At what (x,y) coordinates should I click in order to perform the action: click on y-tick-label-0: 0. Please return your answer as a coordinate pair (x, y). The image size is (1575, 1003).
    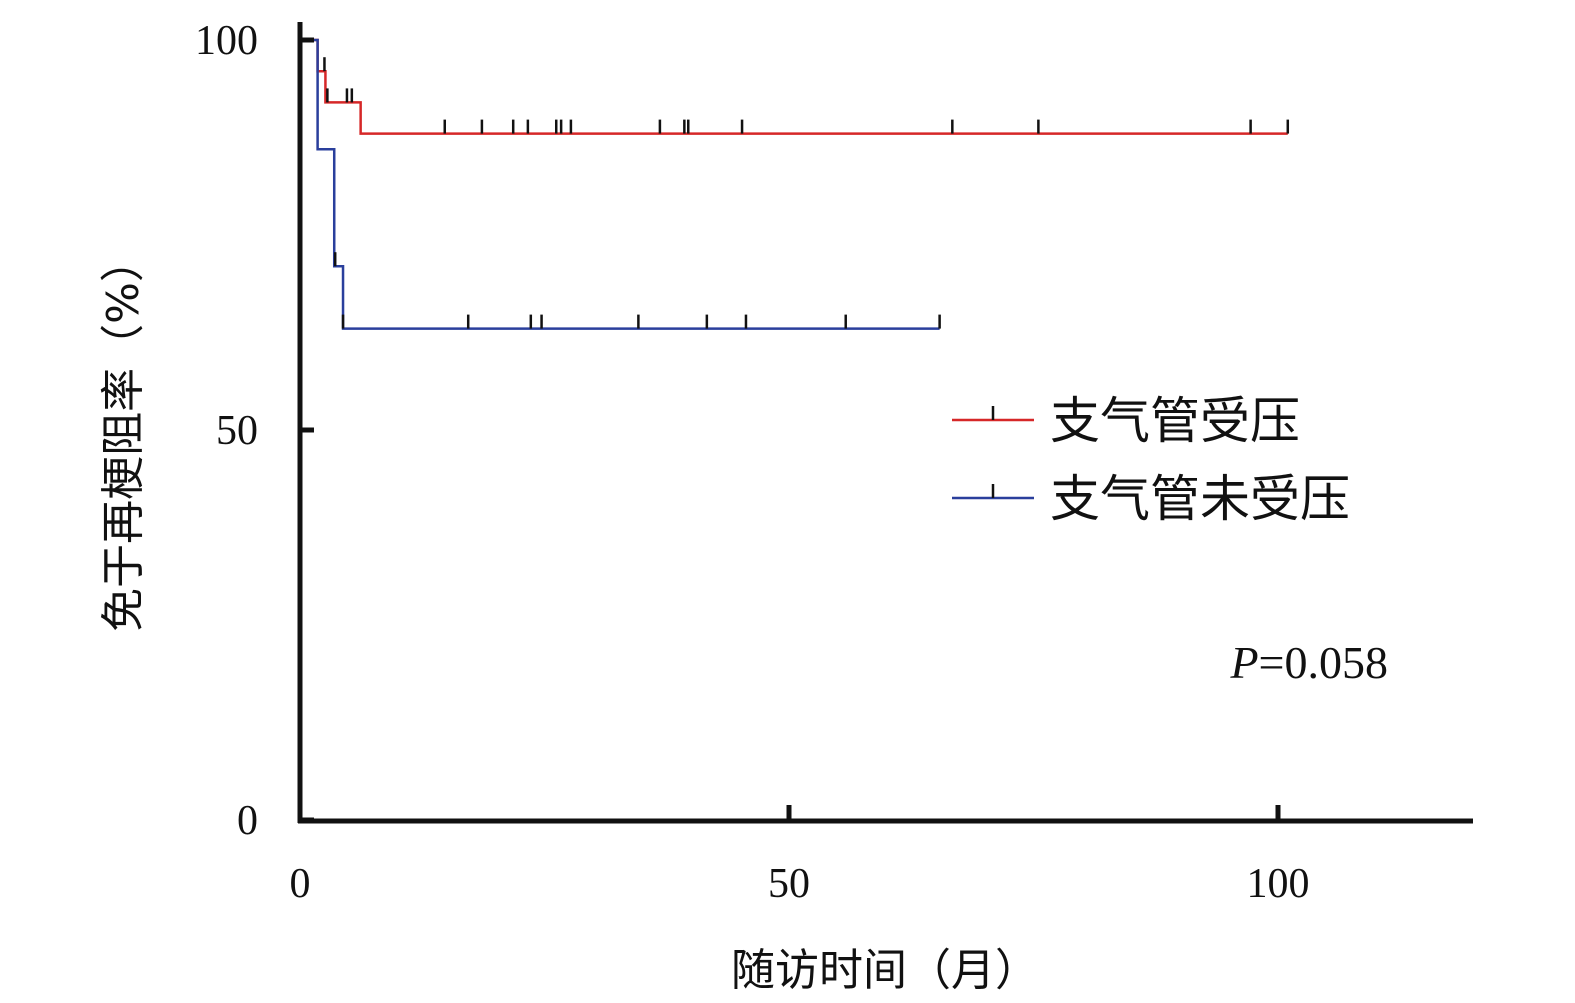
    Looking at the image, I should click on (247, 821).